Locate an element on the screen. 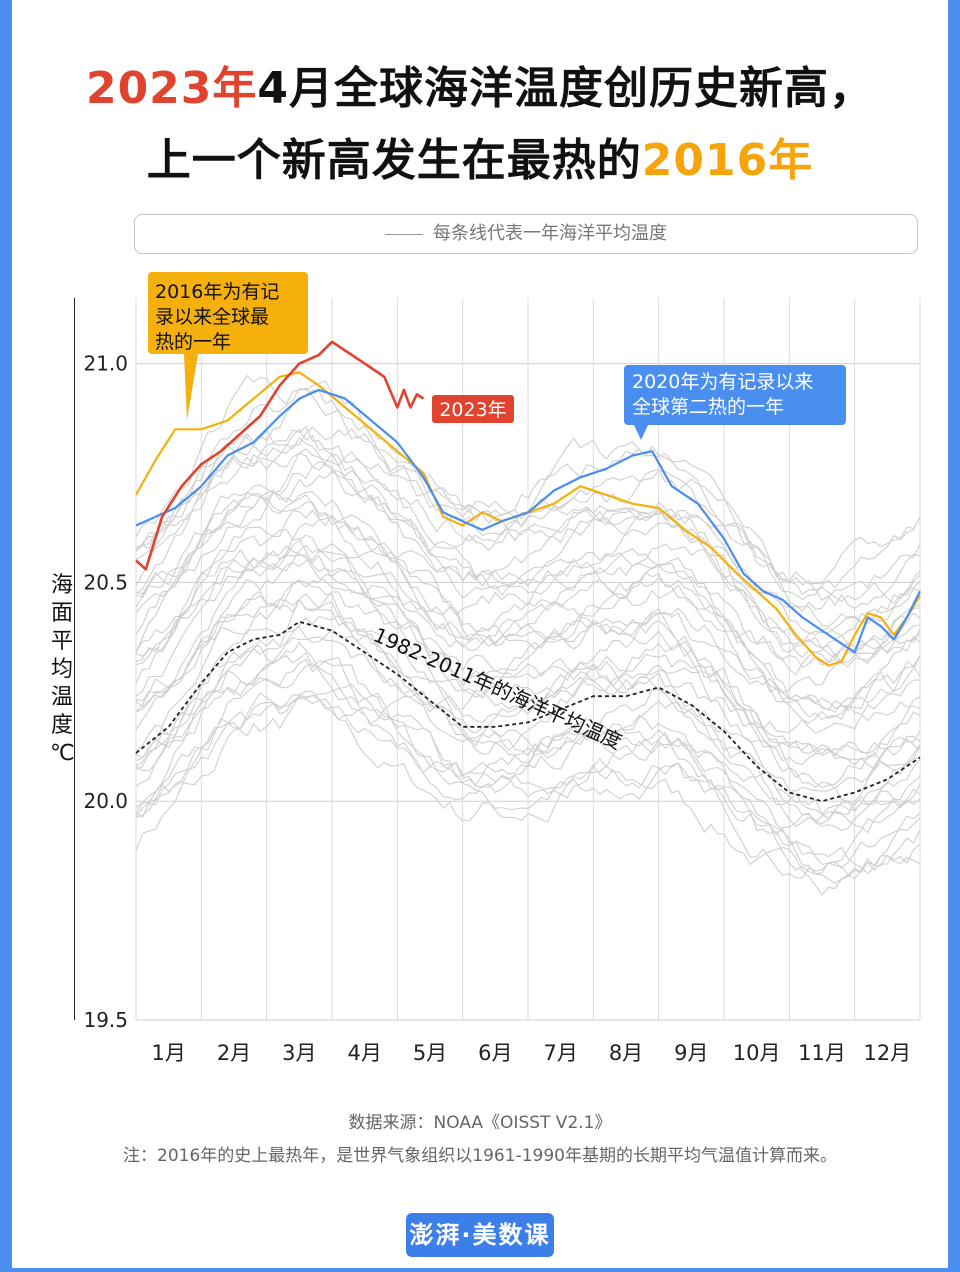  x-tick-label: 8月 is located at coordinates (626, 1053).